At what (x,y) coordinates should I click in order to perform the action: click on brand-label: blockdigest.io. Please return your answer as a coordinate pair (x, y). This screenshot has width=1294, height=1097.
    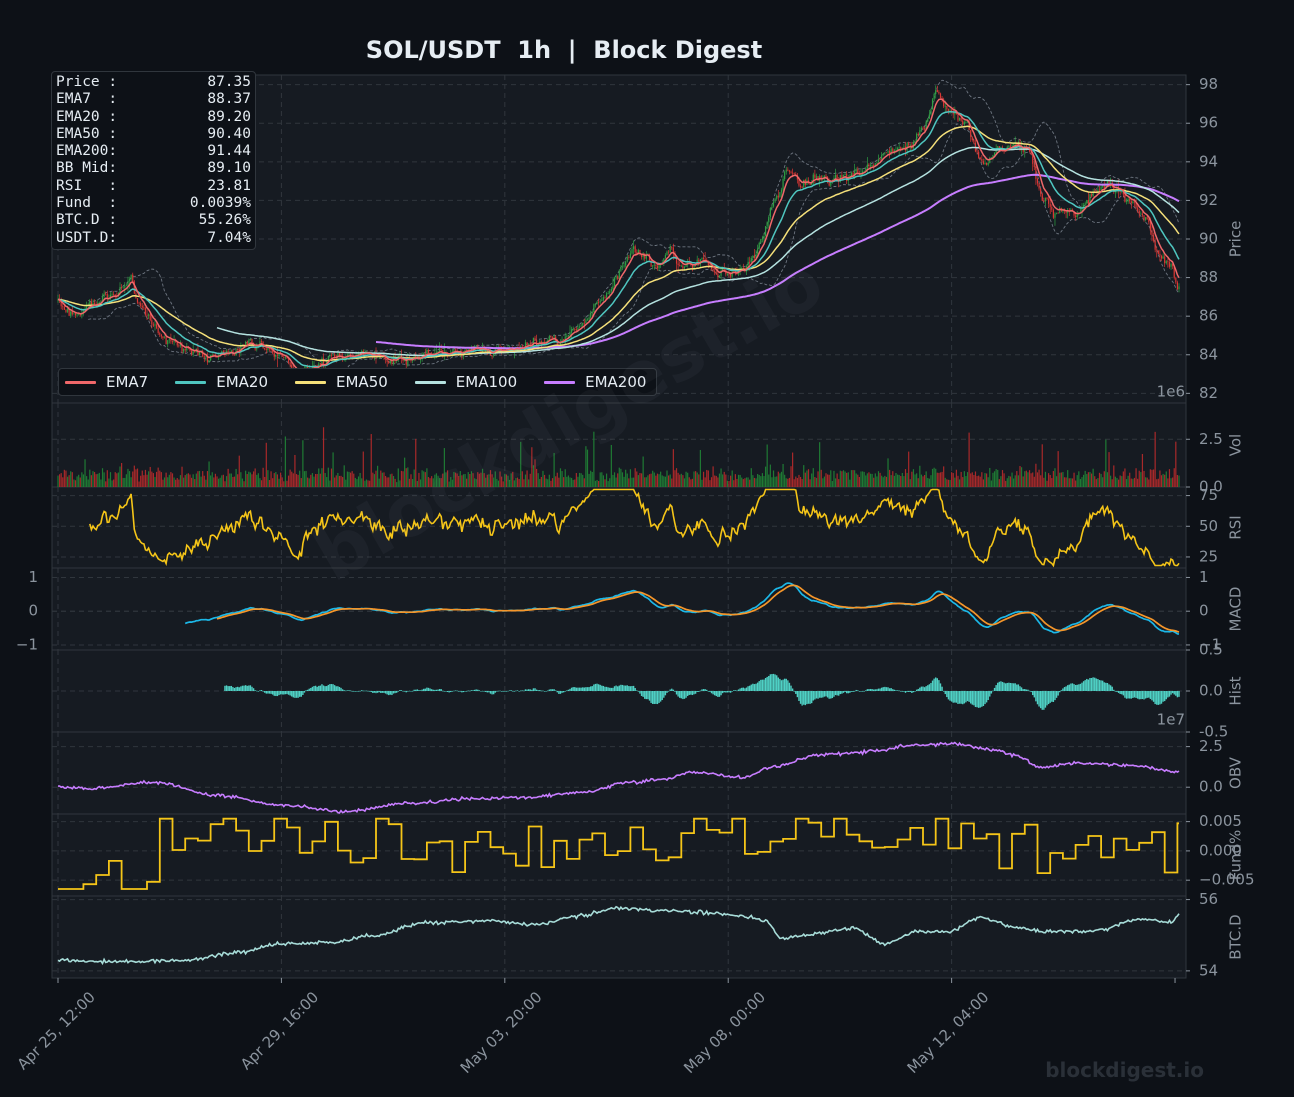
    Looking at the image, I should click on (1124, 1070).